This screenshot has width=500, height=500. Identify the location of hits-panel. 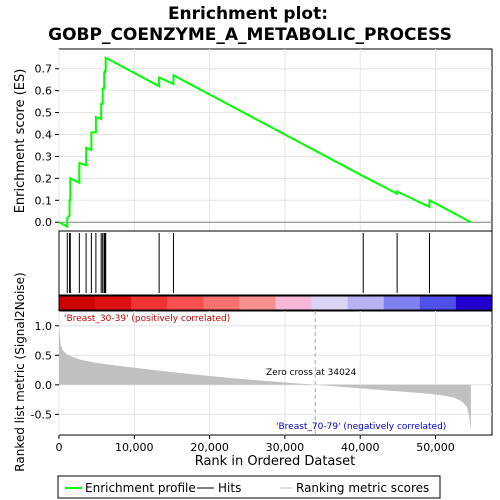
(275, 263).